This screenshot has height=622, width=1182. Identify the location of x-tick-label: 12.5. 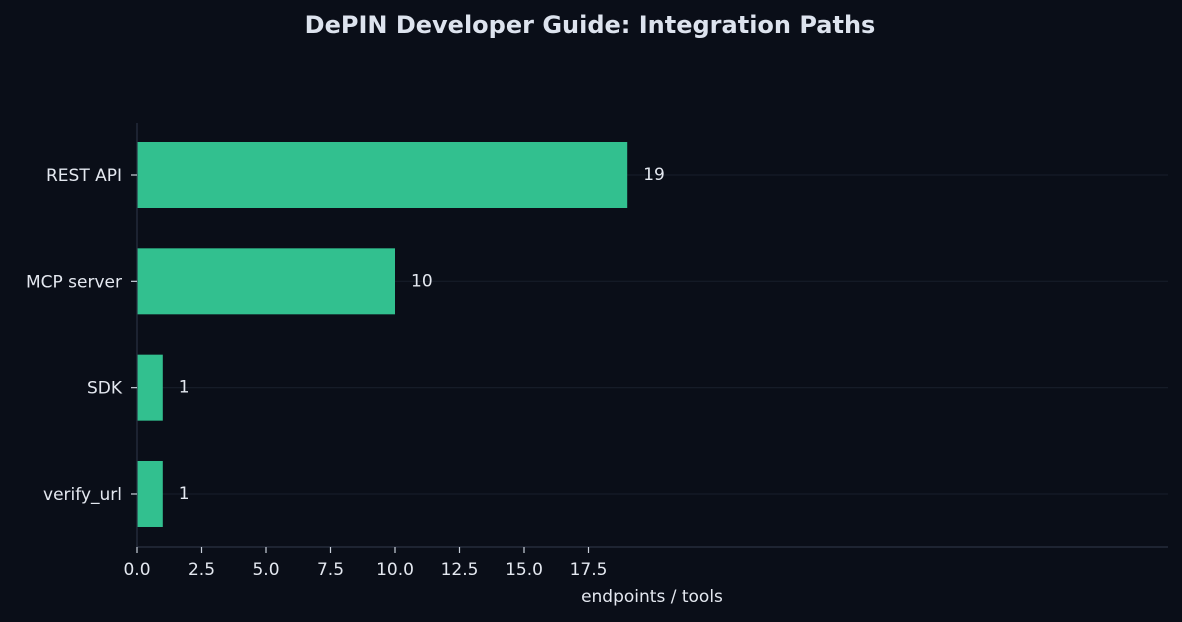
(460, 570).